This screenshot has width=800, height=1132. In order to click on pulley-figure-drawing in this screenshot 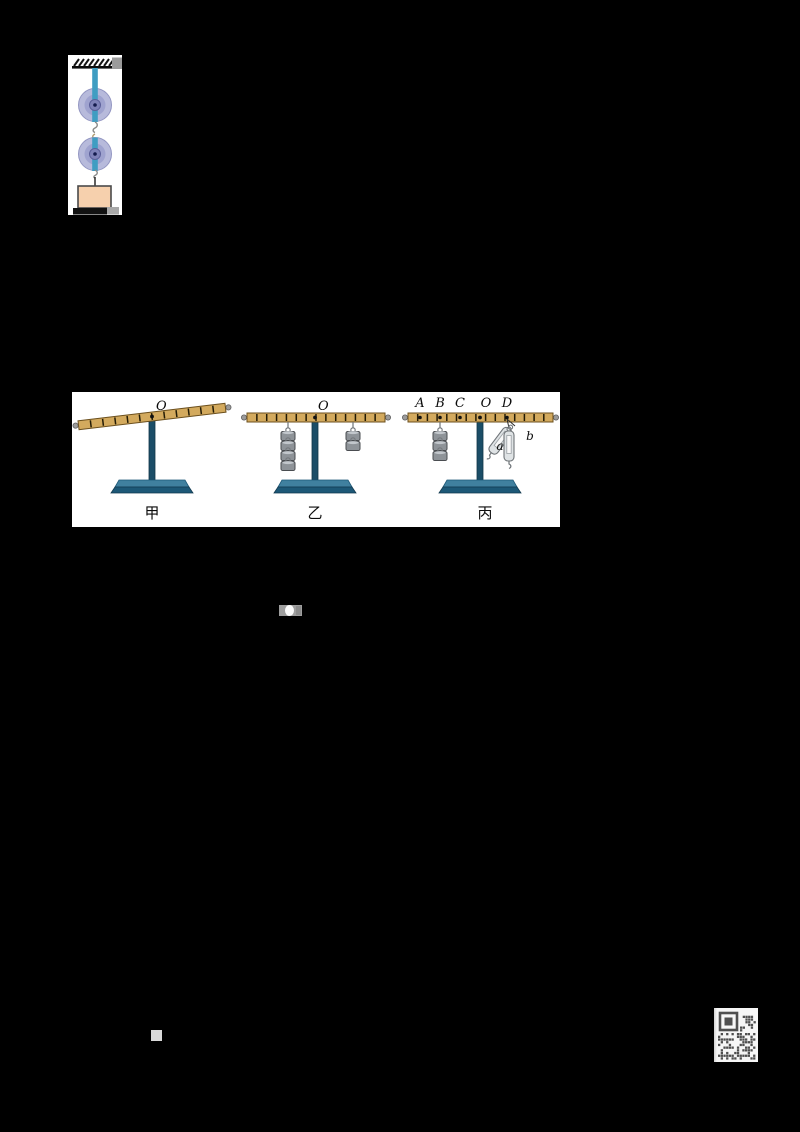, I will do `click(97, 136)`.